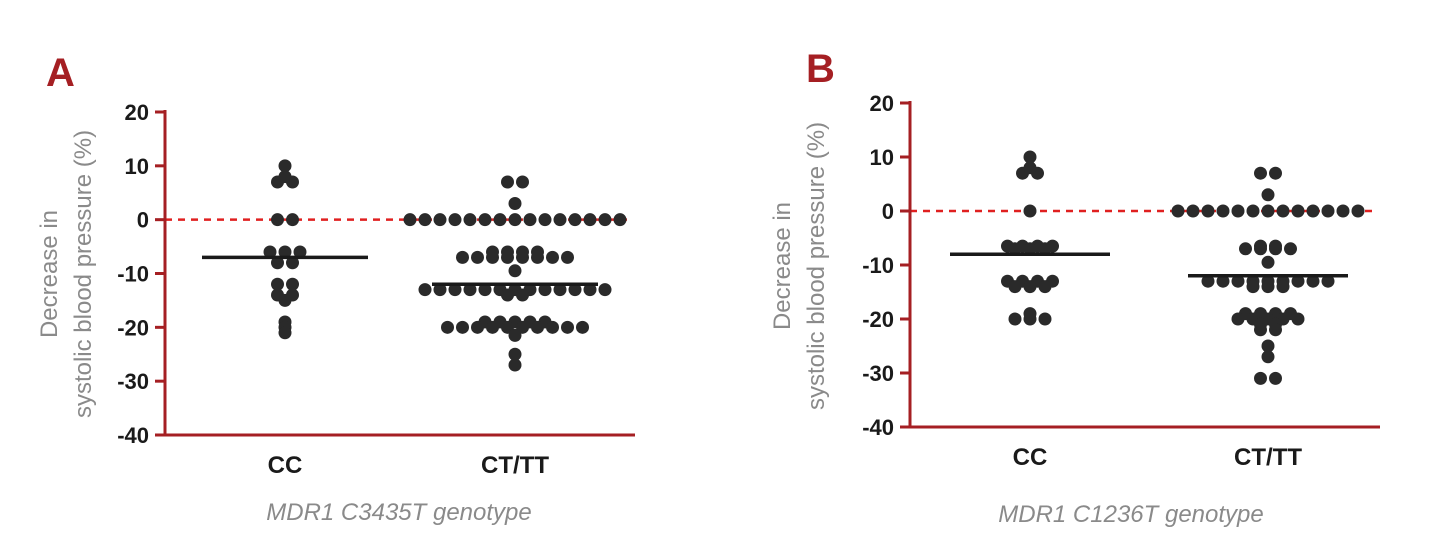 This screenshot has height=552, width=1429. What do you see at coordinates (400, 271) in the screenshot?
I see `panel-a-mean-lines` at bounding box center [400, 271].